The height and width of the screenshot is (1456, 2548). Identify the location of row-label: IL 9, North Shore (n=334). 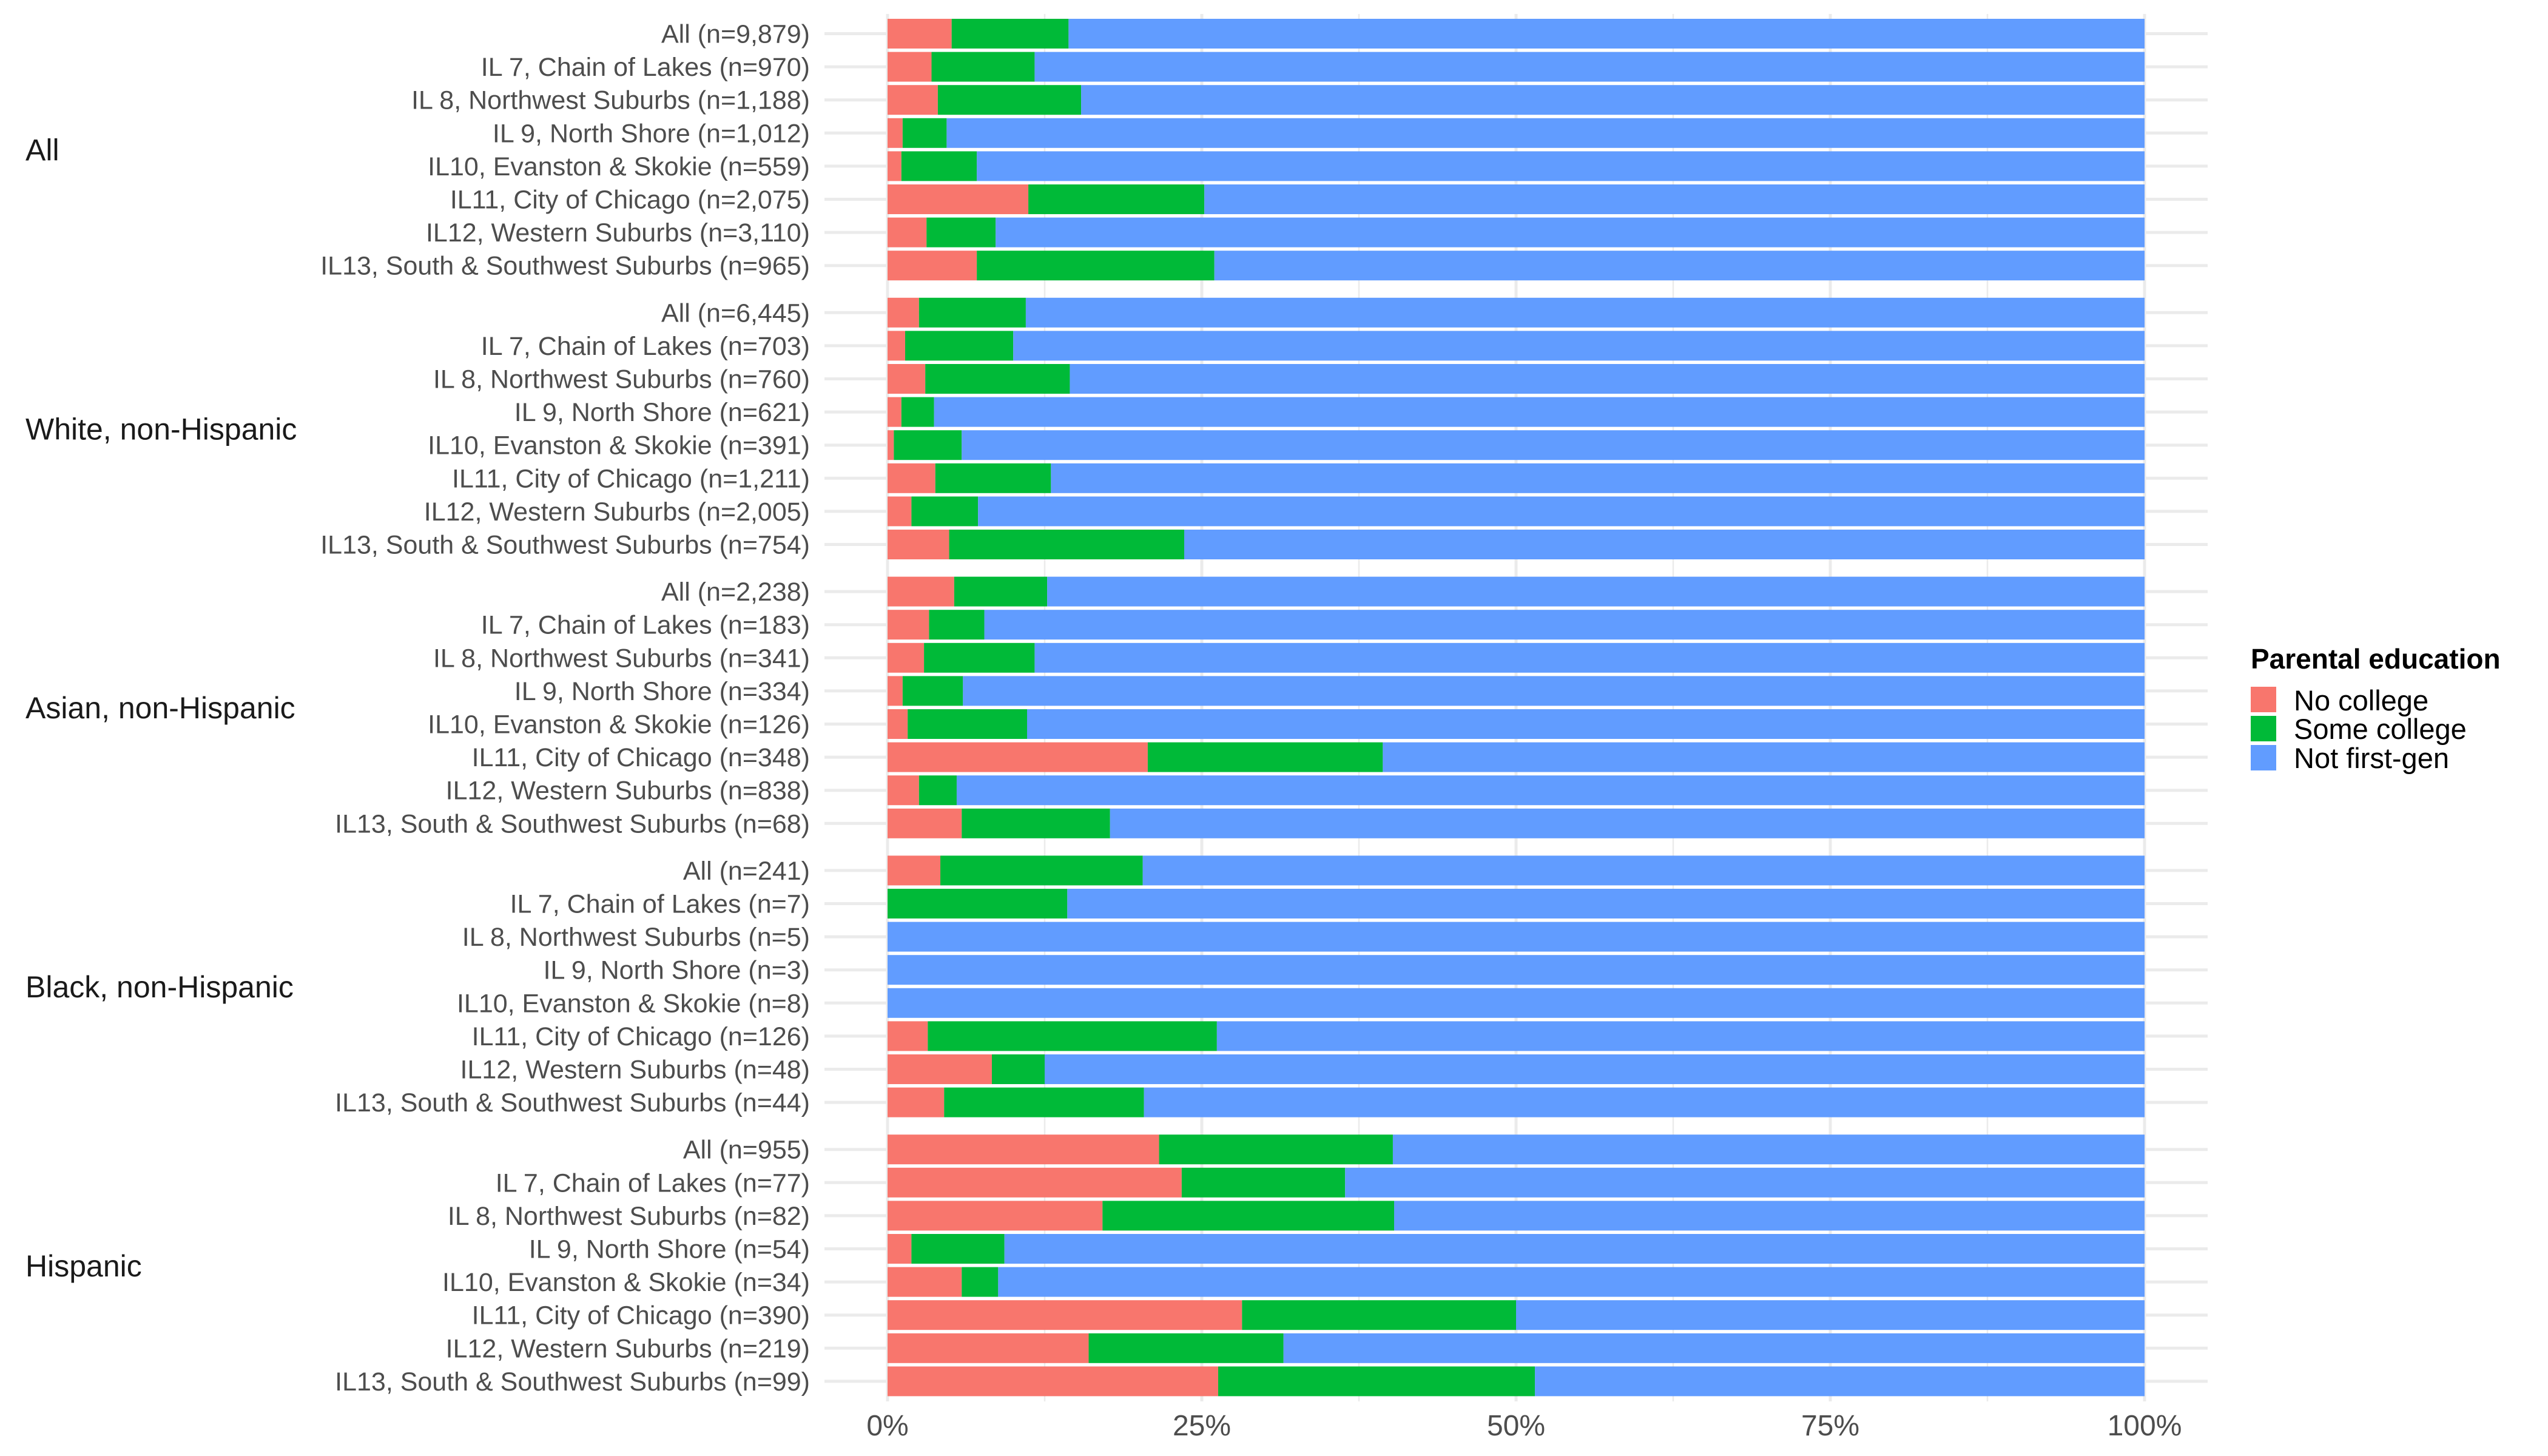
(662, 691).